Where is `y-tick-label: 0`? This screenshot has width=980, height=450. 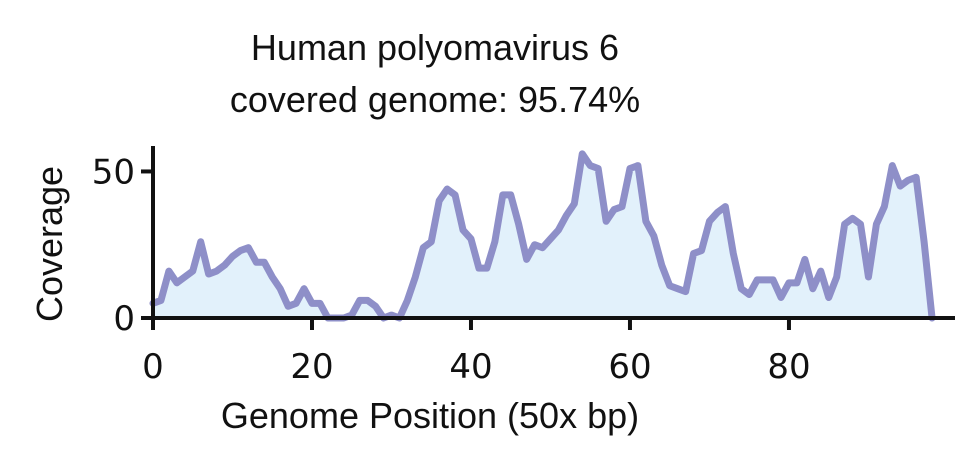 y-tick-label: 0 is located at coordinates (124, 319).